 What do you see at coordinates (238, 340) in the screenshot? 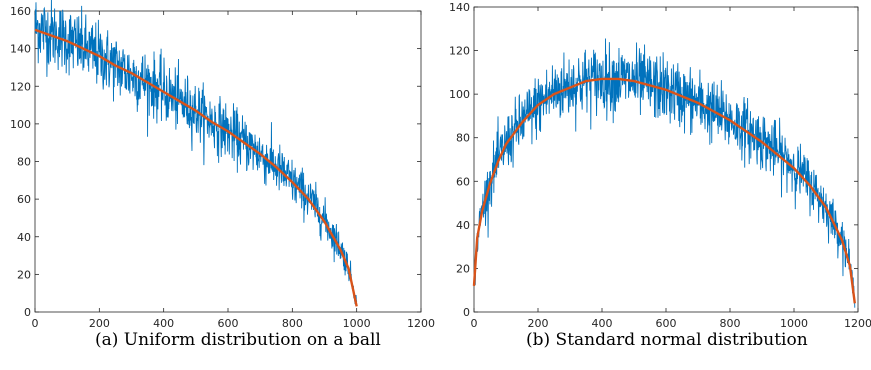
I see `caption-a: (a) Uniform distribution on a ball` at bounding box center [238, 340].